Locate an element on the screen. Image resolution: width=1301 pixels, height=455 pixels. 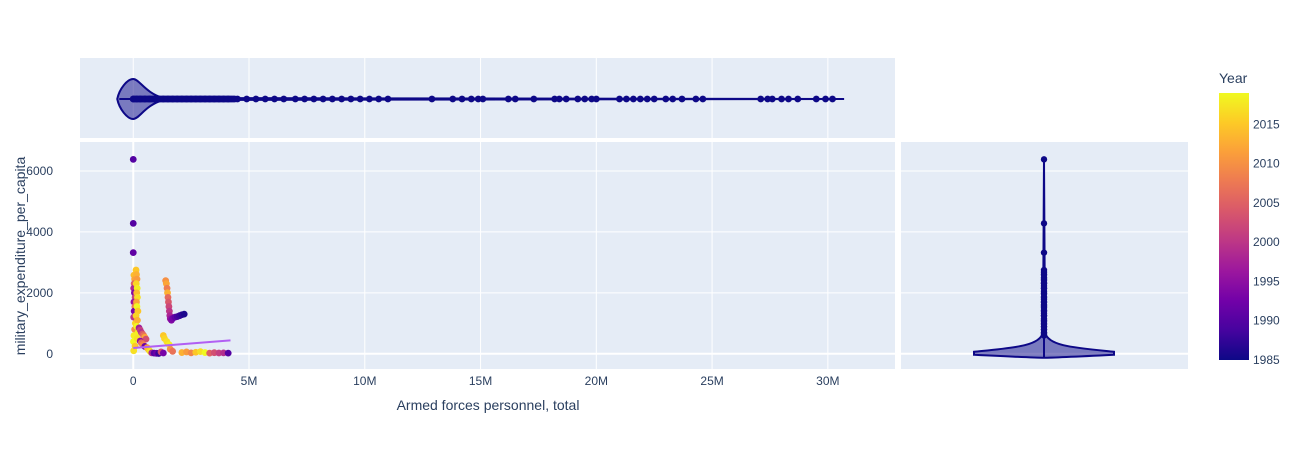
x-tick-label: 20M is located at coordinates (596, 381).